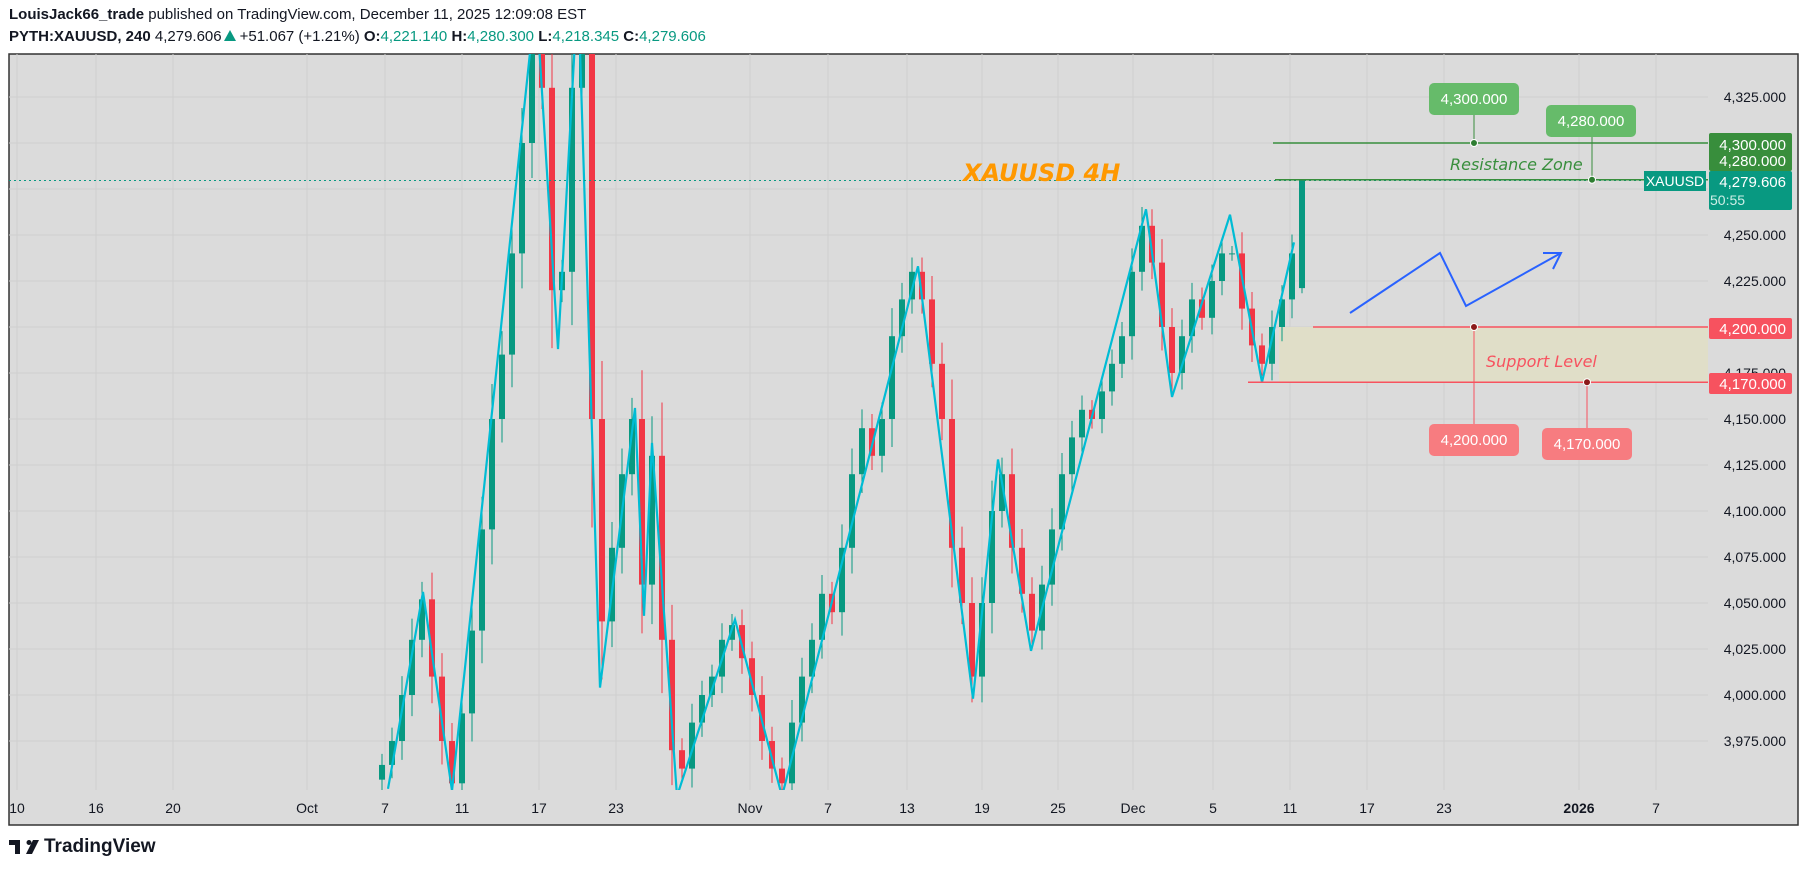  Describe the element at coordinates (501, 36) in the screenshot. I see `high-value: 4,280.300` at that location.